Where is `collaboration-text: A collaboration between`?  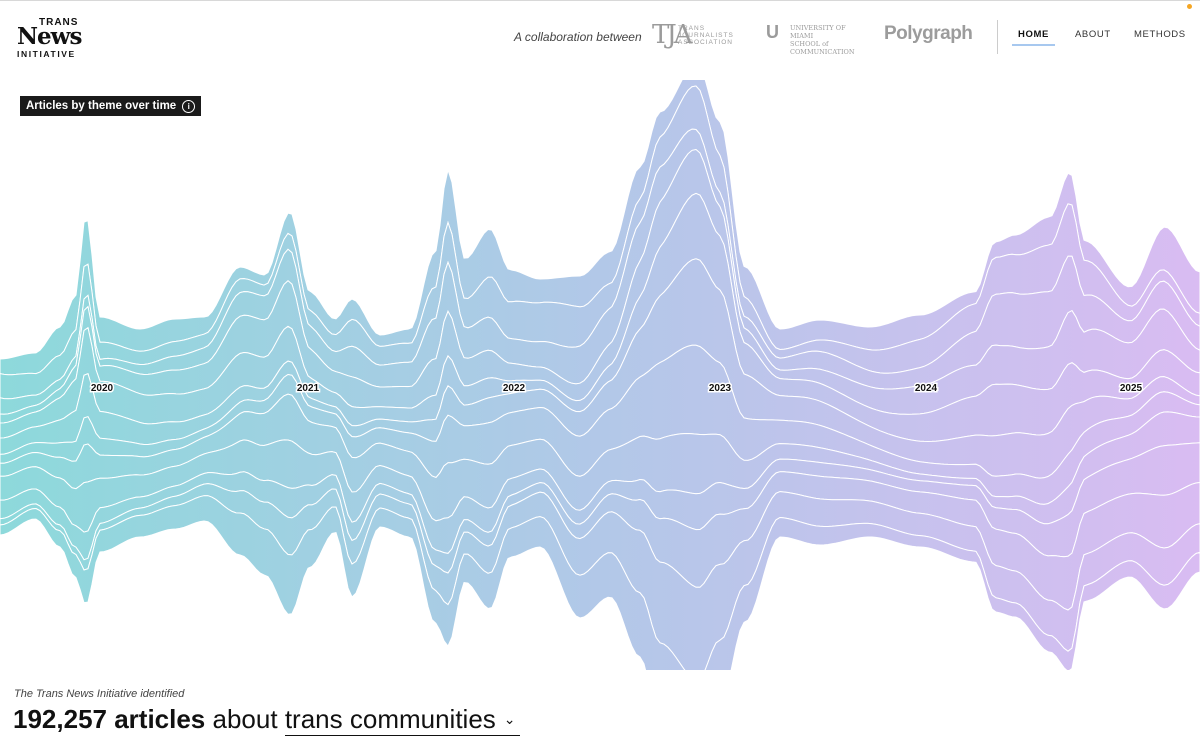 collaboration-text: A collaboration between is located at coordinates (578, 37).